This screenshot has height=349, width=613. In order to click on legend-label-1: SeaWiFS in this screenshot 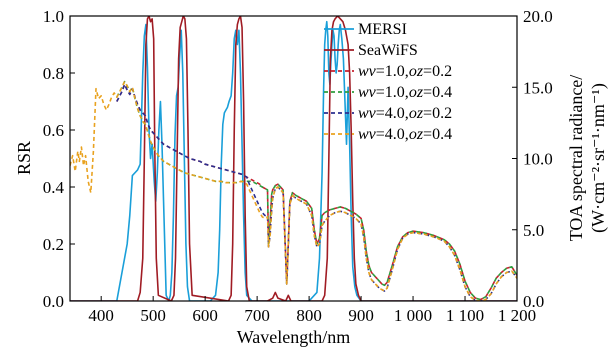, I will do `click(388, 50)`.